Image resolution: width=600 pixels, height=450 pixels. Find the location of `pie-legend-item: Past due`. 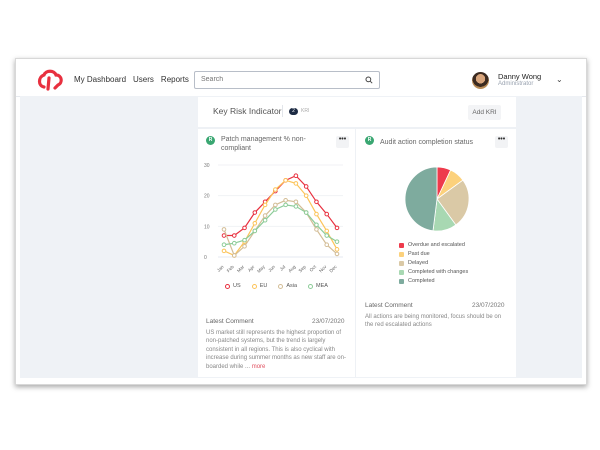

pie-legend-item: Past due is located at coordinates (433, 254).